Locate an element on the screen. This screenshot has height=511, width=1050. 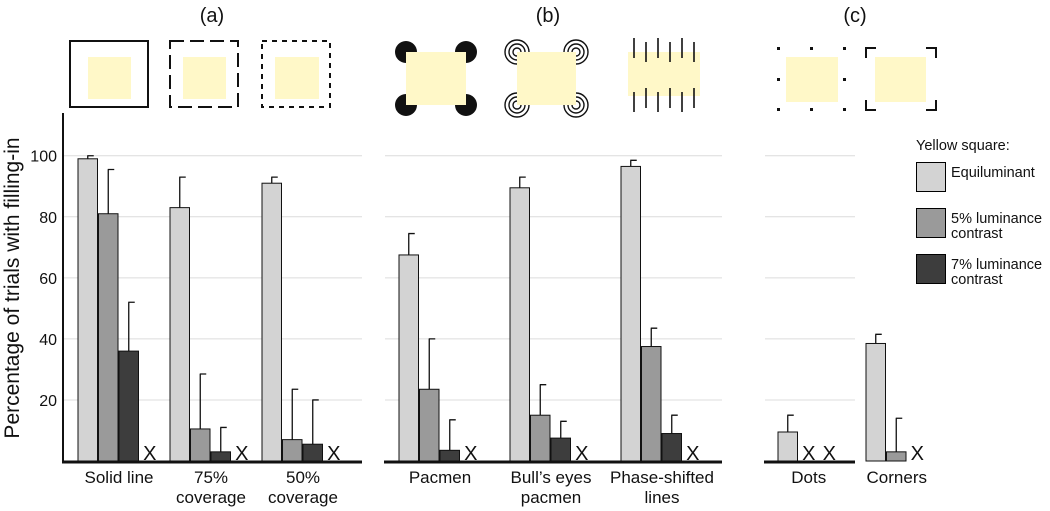
x-tick-label: Pacmen is located at coordinates (440, 477).